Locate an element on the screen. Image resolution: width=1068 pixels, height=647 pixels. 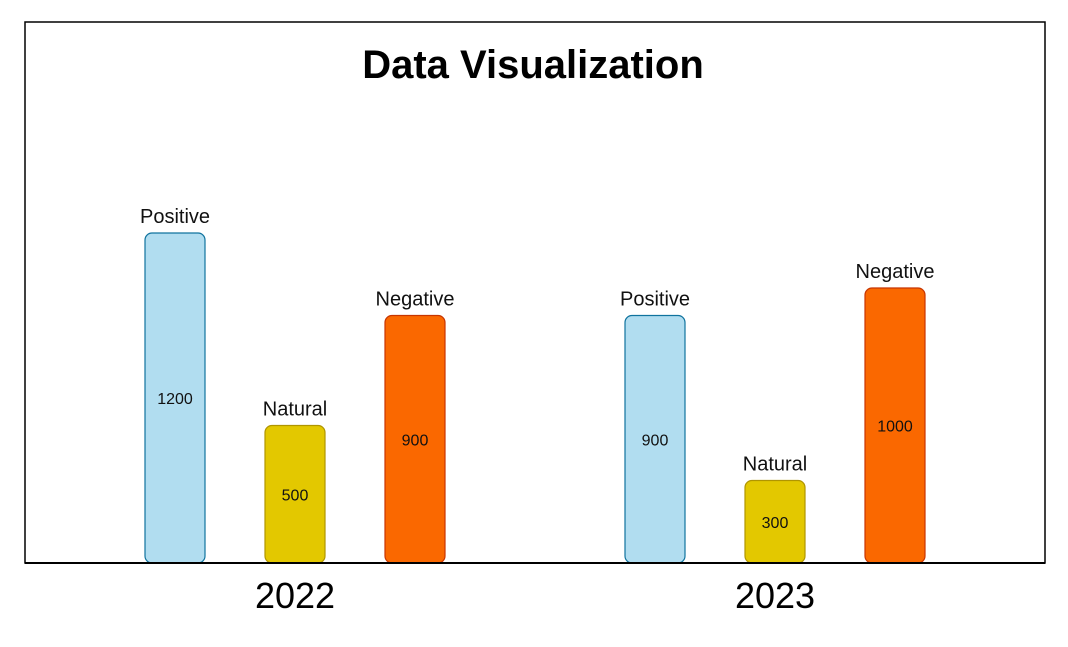
bar-value-positive-2022: 1200 is located at coordinates (175, 399).